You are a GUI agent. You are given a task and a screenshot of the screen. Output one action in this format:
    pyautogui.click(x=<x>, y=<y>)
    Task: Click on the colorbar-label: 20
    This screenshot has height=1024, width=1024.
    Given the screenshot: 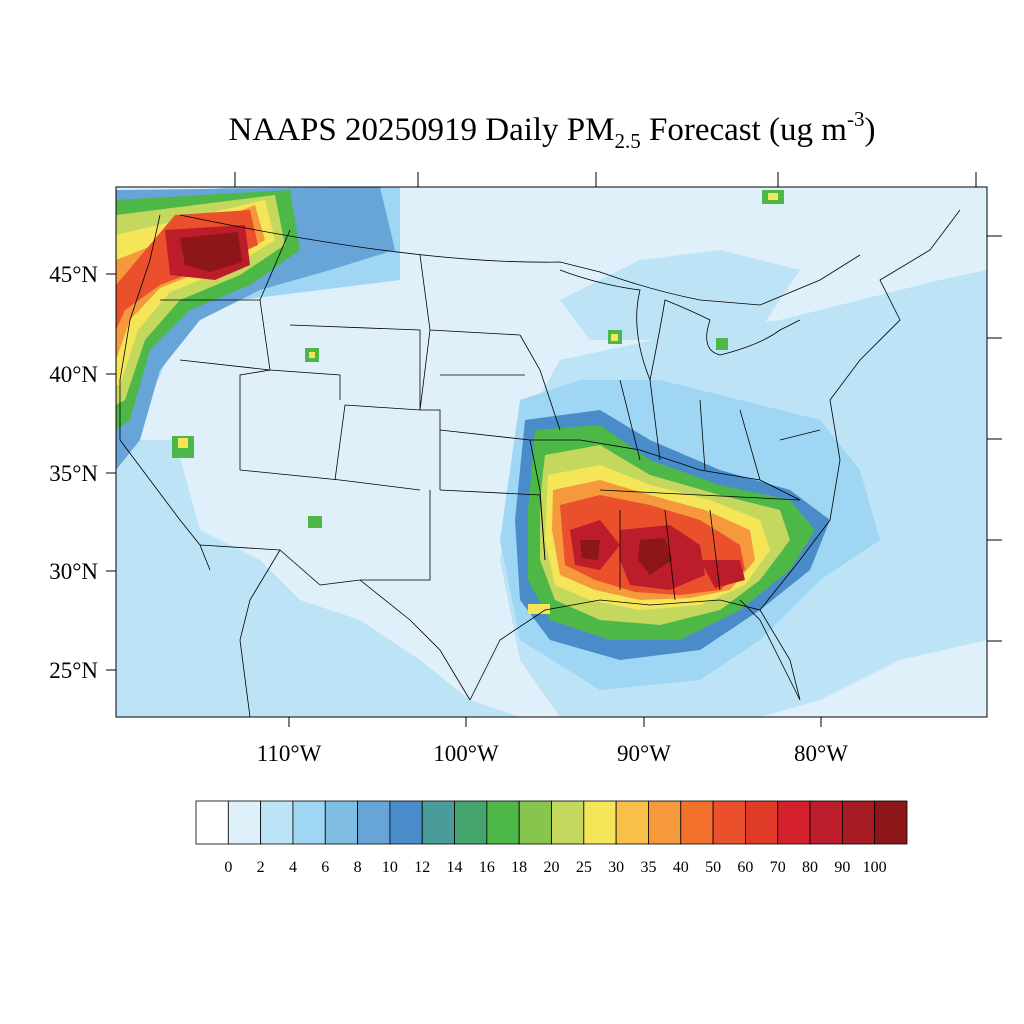 What is the action you would take?
    pyautogui.click(x=552, y=867)
    